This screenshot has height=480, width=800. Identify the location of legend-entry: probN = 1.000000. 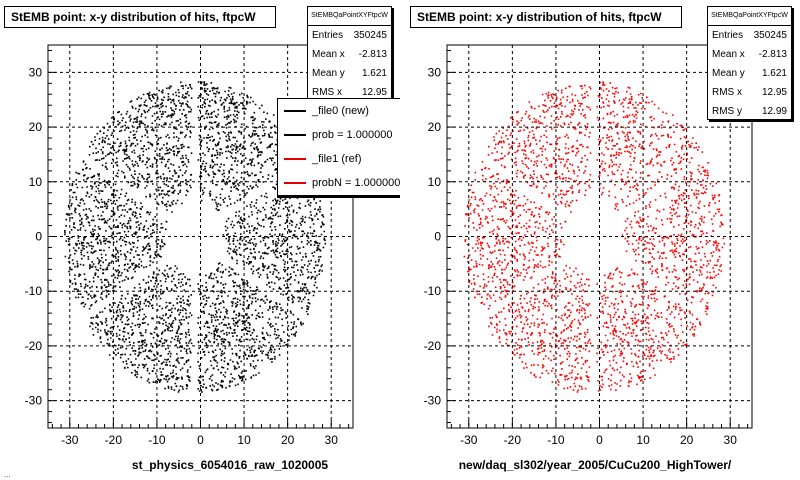
(339, 183).